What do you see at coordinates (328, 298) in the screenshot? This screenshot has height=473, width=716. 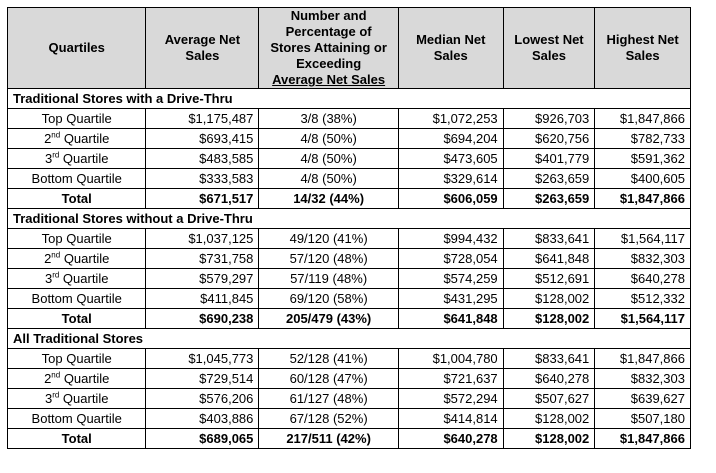 I see `stores-attaining-cell: 69/120 (58%)` at bounding box center [328, 298].